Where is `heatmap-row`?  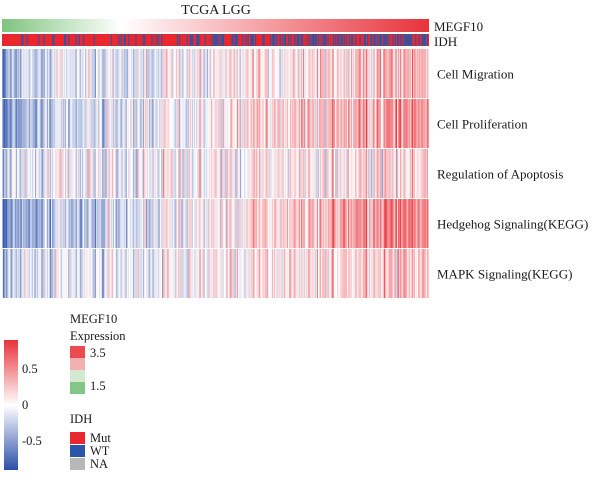 heatmap-row is located at coordinates (216, 223).